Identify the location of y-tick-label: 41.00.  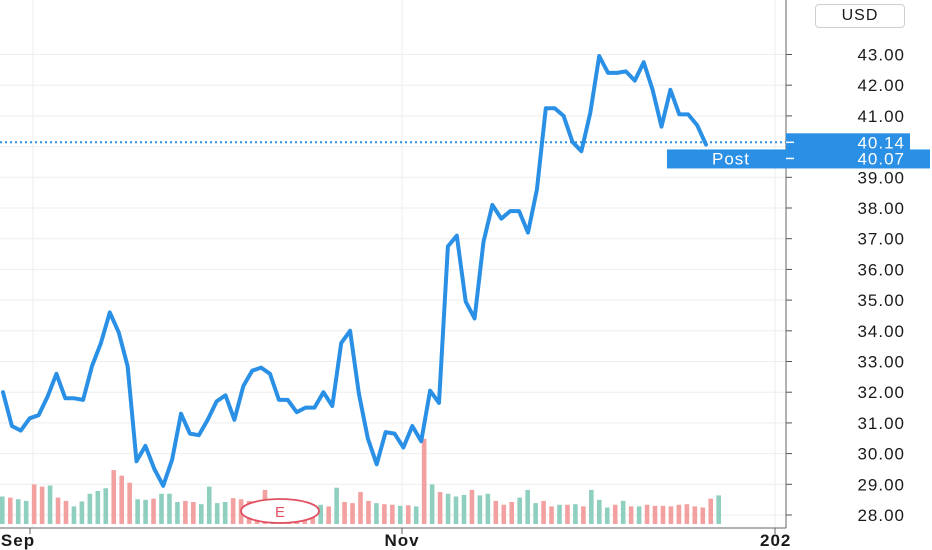
(881, 116).